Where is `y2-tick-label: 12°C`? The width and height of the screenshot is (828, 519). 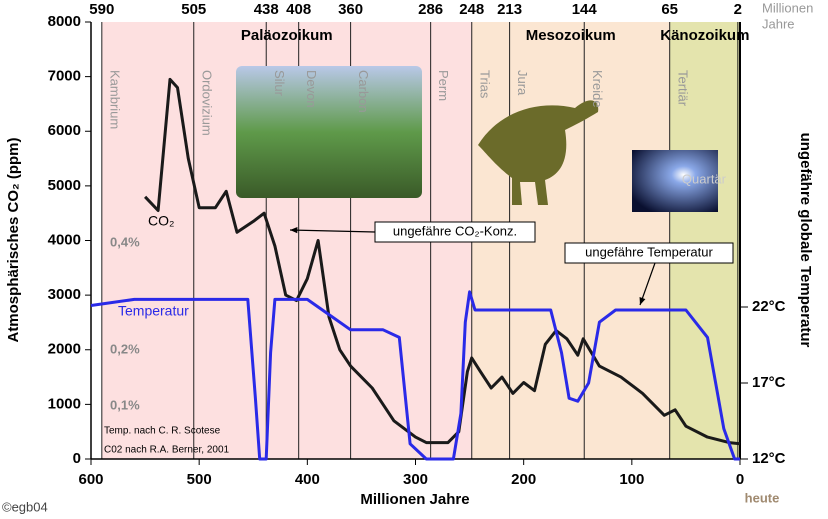
y2-tick-label: 12°C is located at coordinates (769, 458).